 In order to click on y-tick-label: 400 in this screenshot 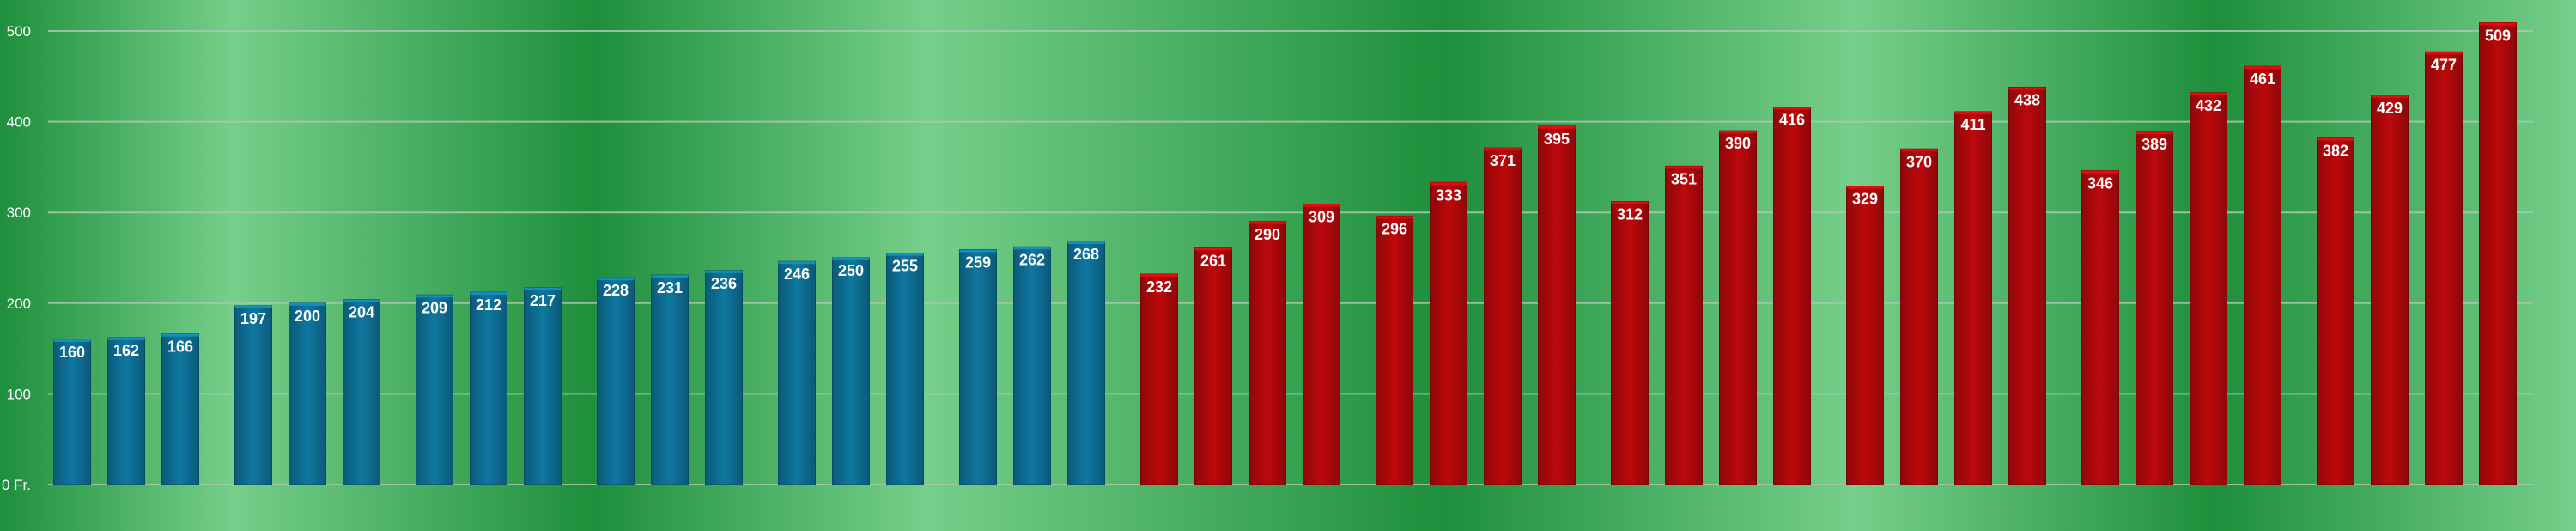, I will do `click(19, 122)`.